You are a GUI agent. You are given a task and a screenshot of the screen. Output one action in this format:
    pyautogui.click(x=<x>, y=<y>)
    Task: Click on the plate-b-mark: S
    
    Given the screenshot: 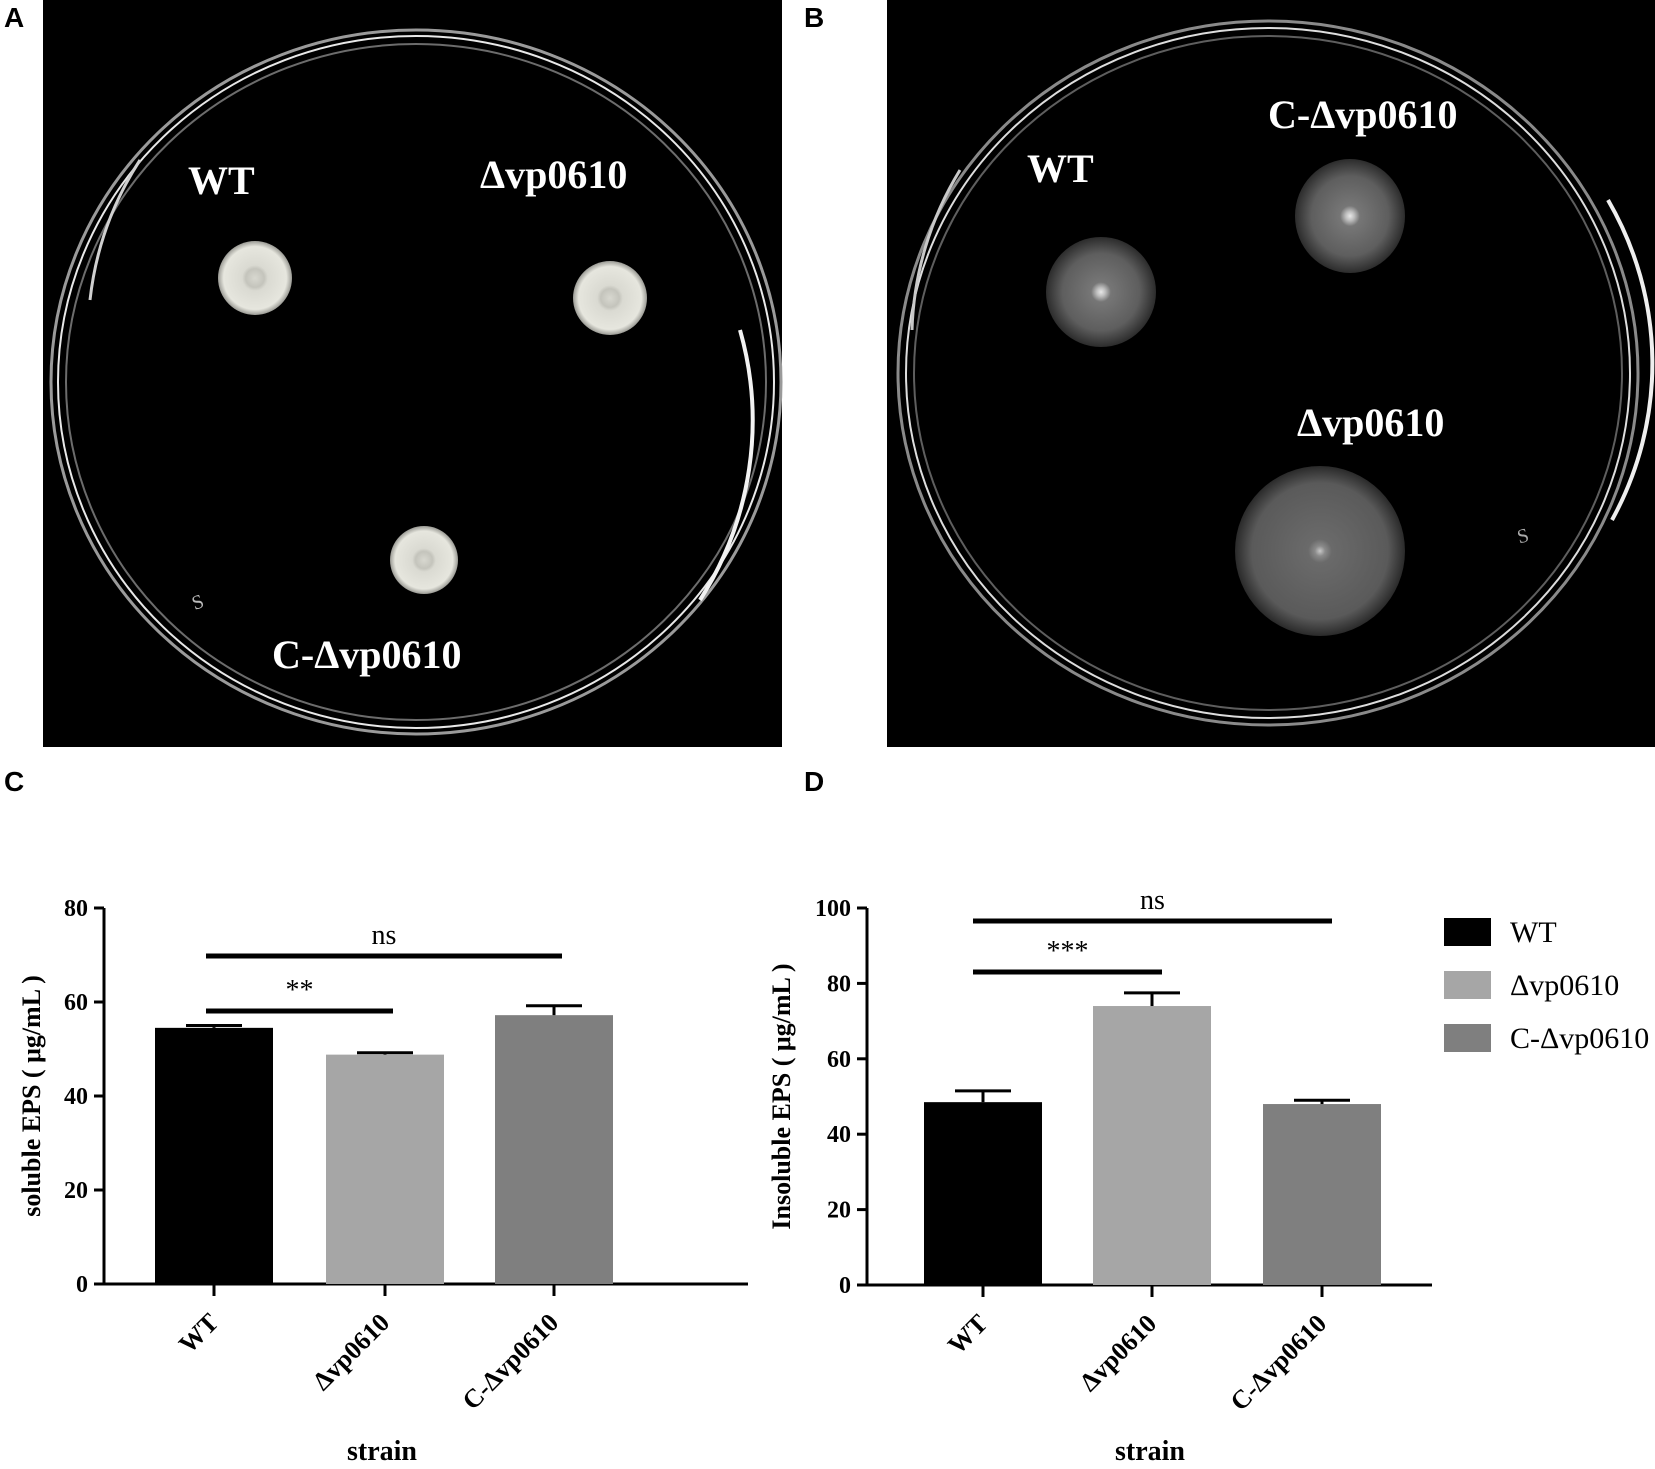 What is the action you would take?
    pyautogui.click(x=1523, y=536)
    